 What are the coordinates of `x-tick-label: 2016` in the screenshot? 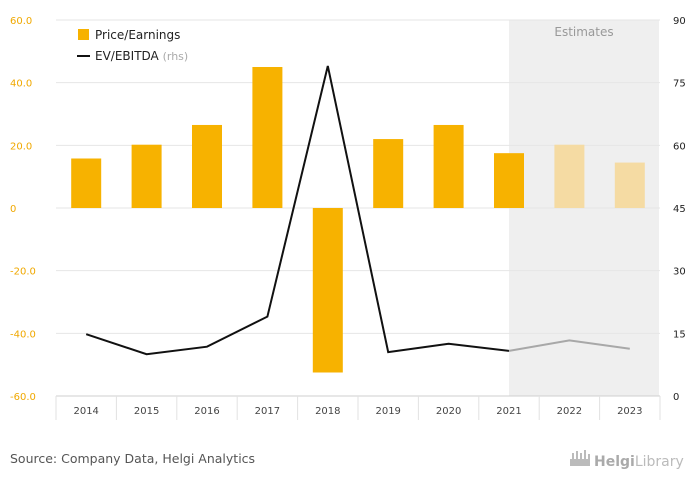 It's located at (206, 411).